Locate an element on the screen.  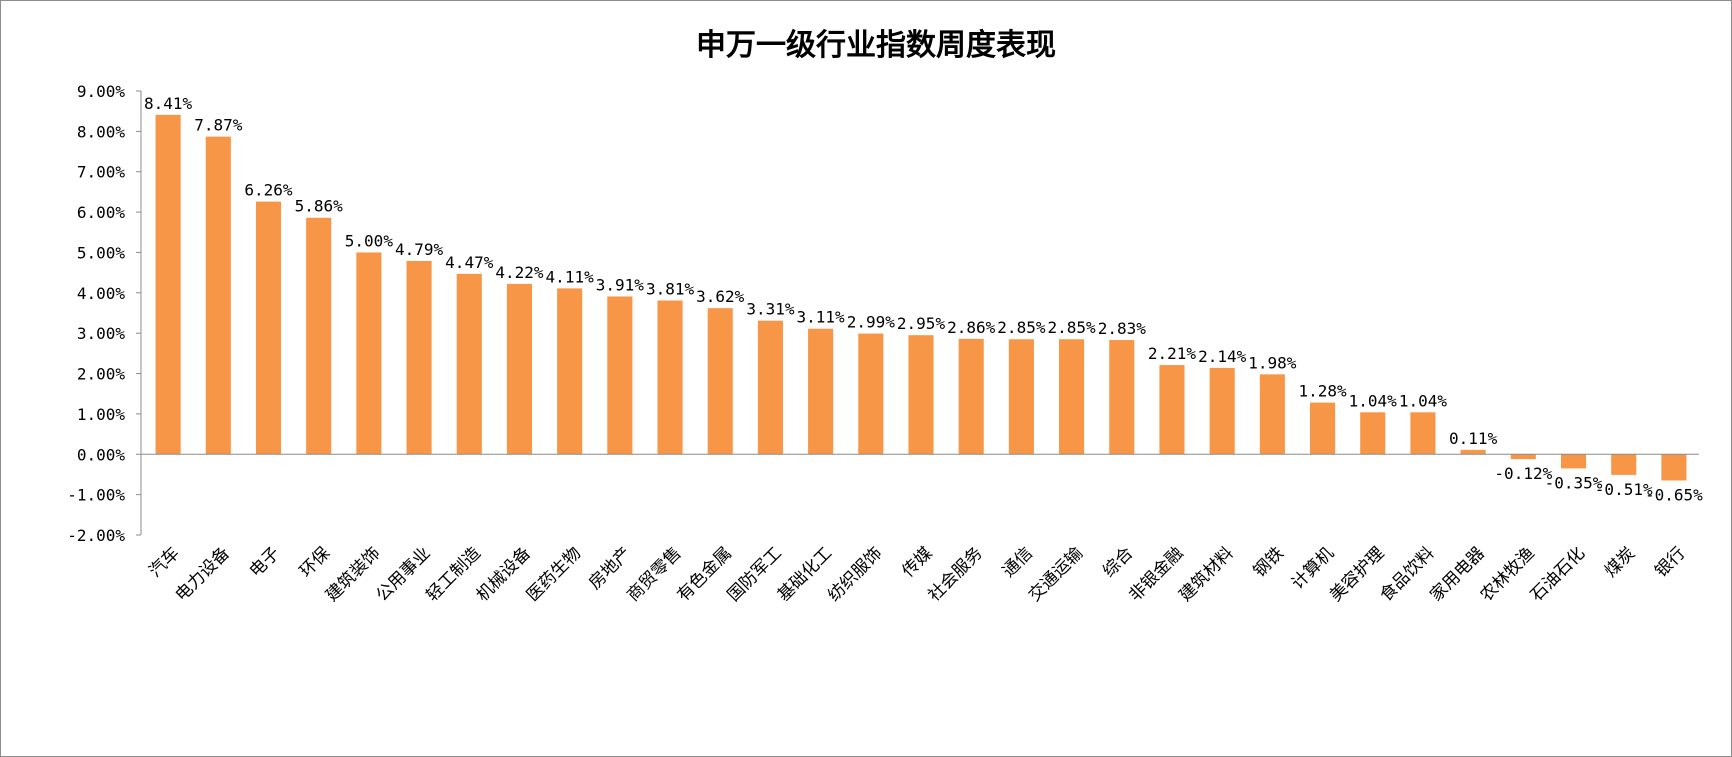
category-label: 农林牧渔 is located at coordinates (1508, 574).